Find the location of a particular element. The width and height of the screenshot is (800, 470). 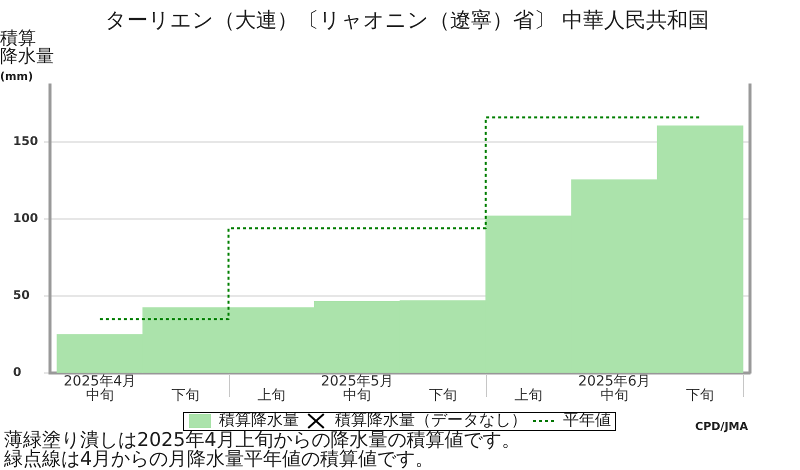

y-axis-title: 積算降水量(mm) is located at coordinates (27, 56).